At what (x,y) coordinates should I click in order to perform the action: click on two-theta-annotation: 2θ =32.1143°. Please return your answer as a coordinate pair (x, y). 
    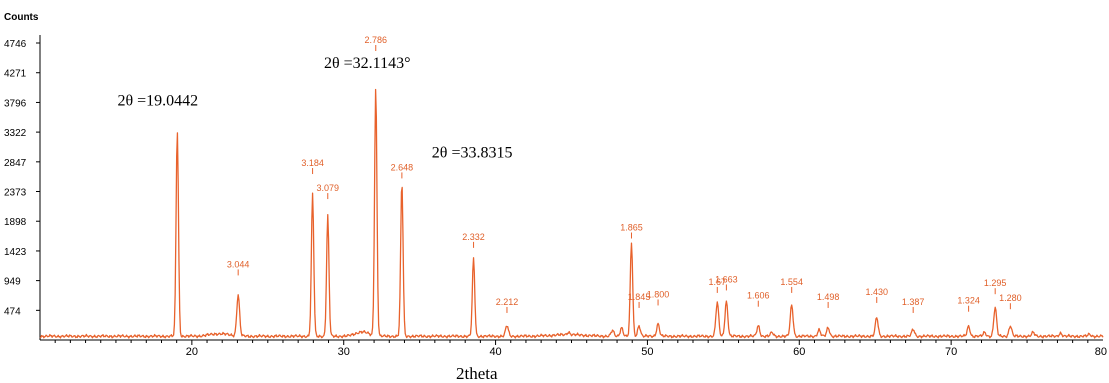
    Looking at the image, I should click on (367, 63).